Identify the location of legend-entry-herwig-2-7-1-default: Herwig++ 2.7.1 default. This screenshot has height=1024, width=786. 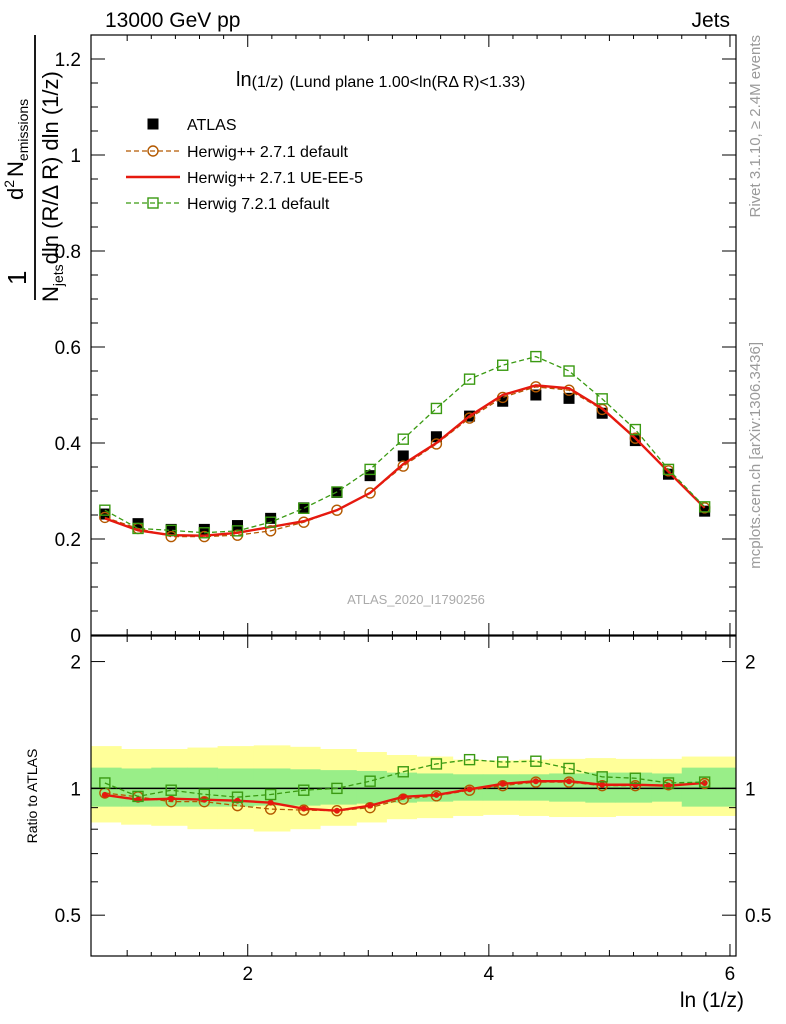
(237, 152).